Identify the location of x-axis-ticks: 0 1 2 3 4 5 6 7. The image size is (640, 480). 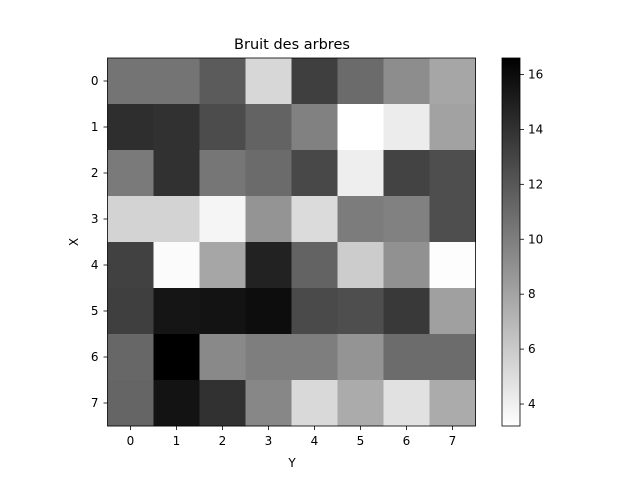
(292, 437).